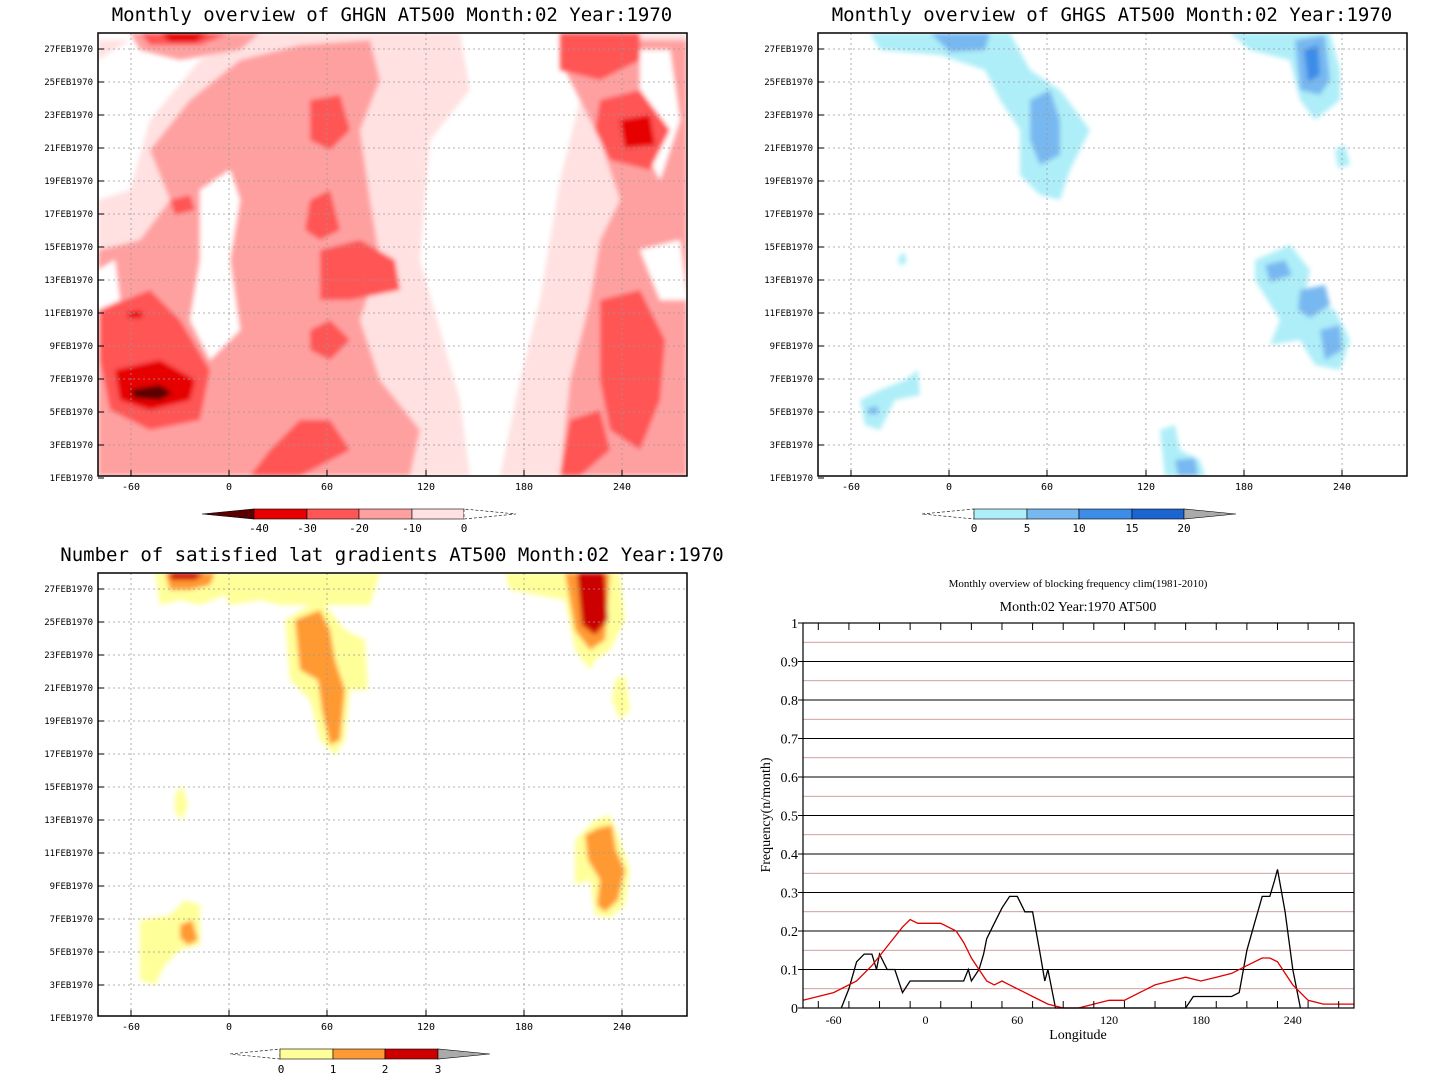 The image size is (1440, 1091). What do you see at coordinates (1080, 263) in the screenshot?
I see `ghgs-ticks` at bounding box center [1080, 263].